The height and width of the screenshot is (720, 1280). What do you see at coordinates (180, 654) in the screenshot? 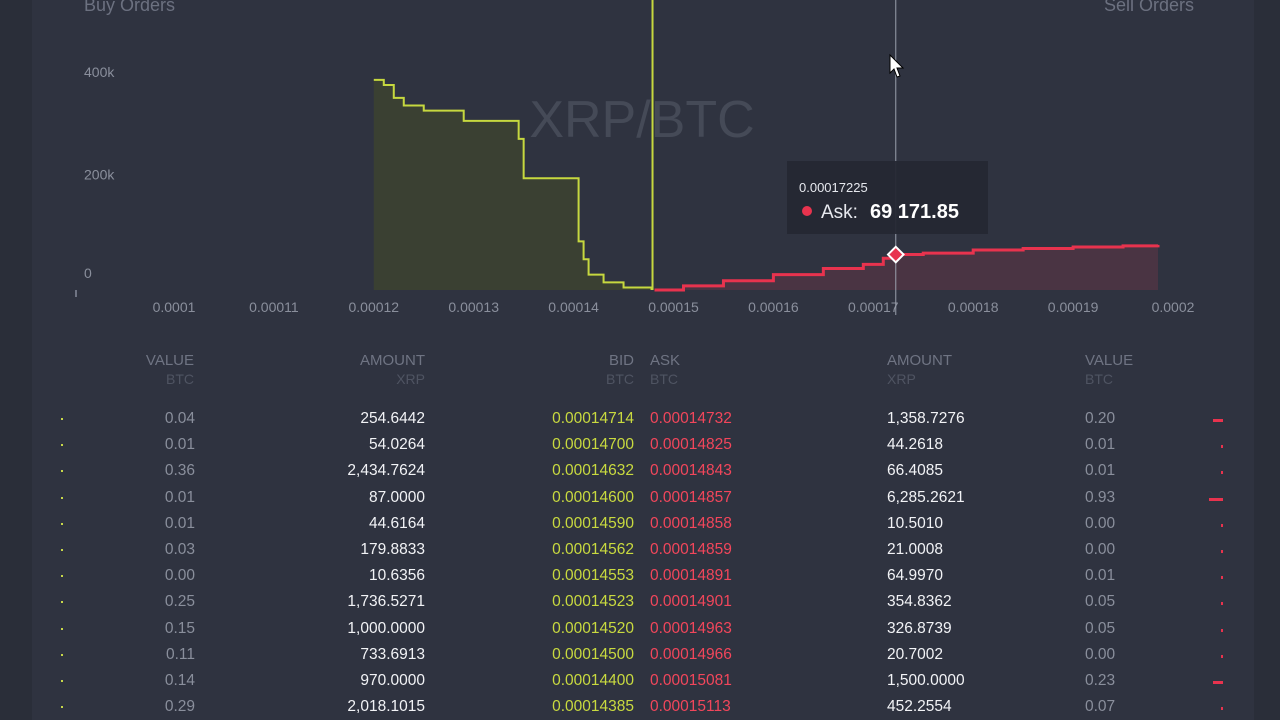
I see `buy-value-cell: 0.11` at bounding box center [180, 654].